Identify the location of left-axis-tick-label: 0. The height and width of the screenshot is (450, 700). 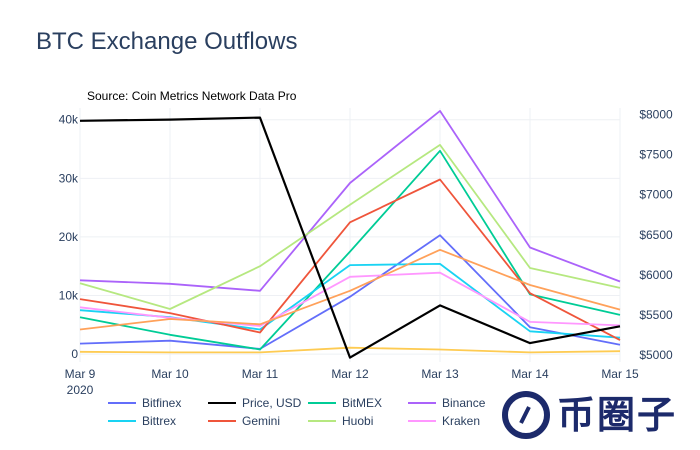
(74, 354).